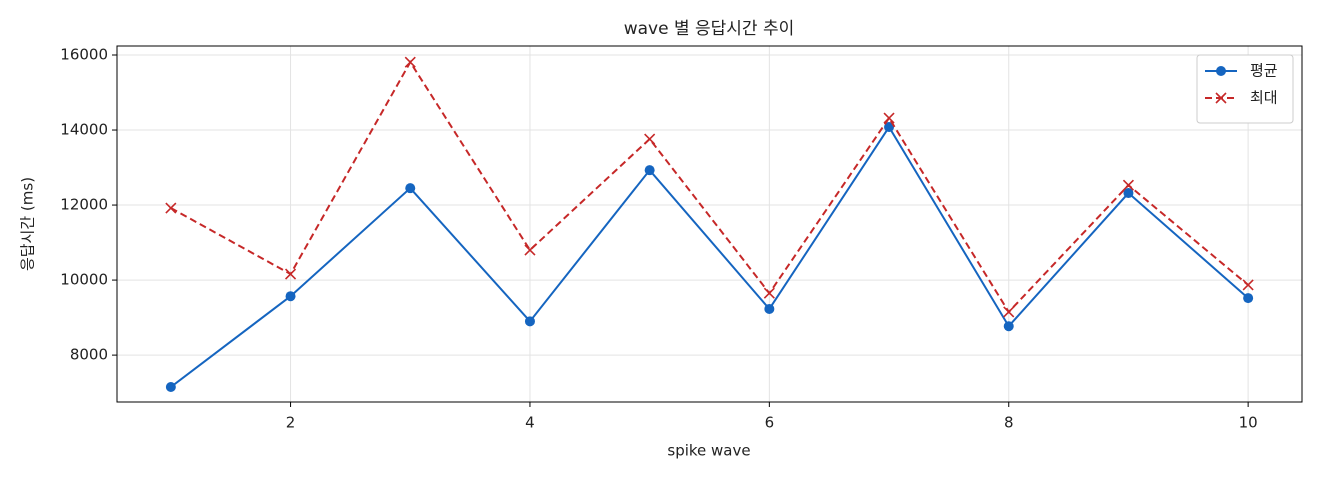 Image resolution: width=1320 pixels, height=480 pixels. I want to click on y-tick-label: 10000, so click(84, 280).